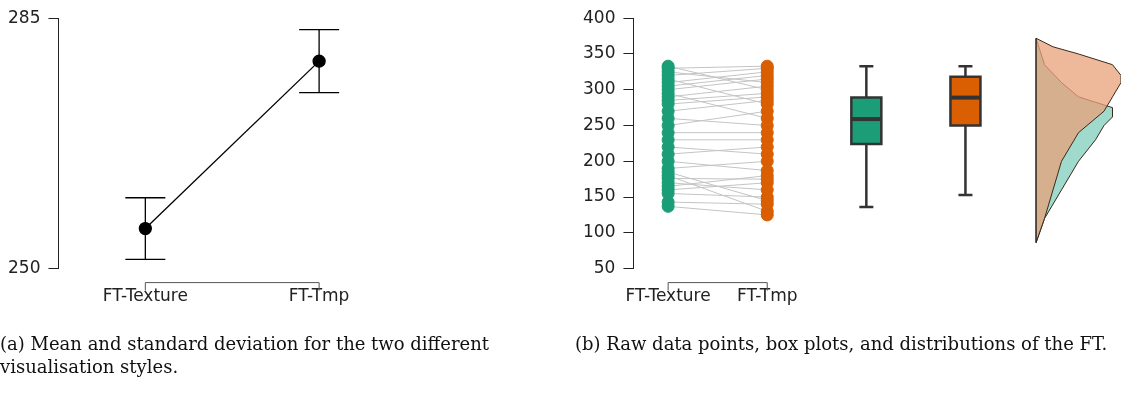 The height and width of the screenshot is (414, 1125). I want to click on y-tick-label: 400, so click(599, 16).